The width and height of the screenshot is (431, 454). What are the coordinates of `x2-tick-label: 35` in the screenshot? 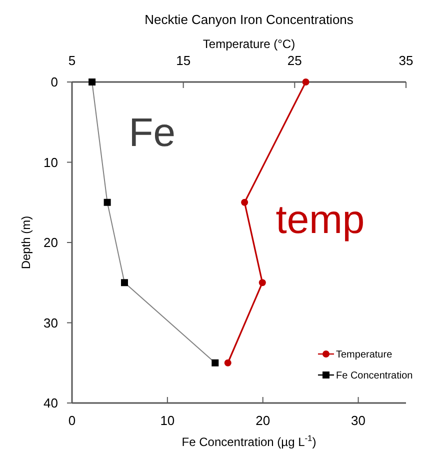 It's located at (406, 60).